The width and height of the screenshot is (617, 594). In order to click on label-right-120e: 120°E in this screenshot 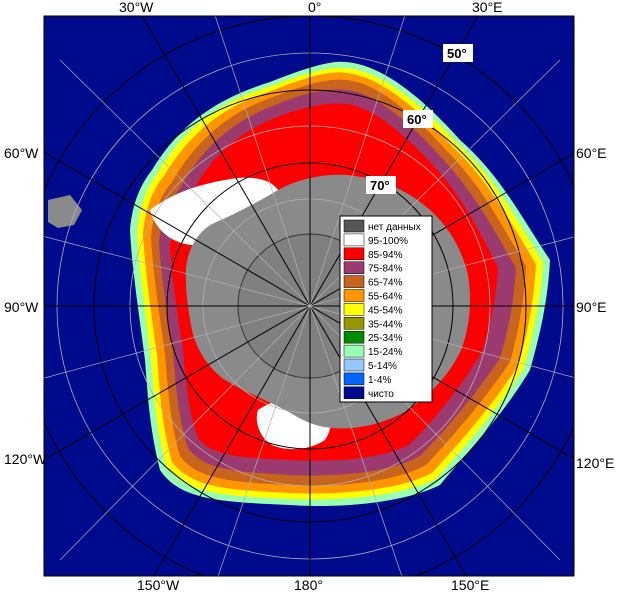, I will do `click(595, 463)`.